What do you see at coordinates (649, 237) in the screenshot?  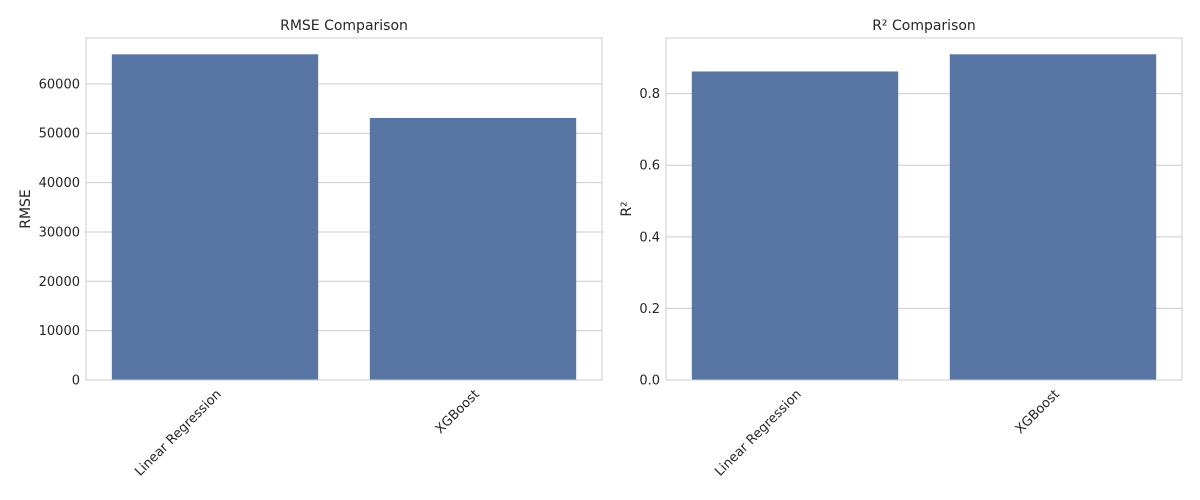 I see `y-tick-label: 0.4` at bounding box center [649, 237].